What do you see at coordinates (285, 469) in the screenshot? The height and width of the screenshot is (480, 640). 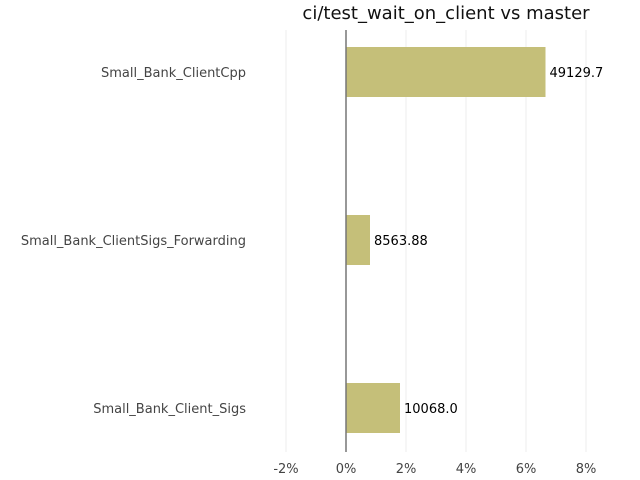 I see `x-tick-label-0: -2%` at bounding box center [285, 469].